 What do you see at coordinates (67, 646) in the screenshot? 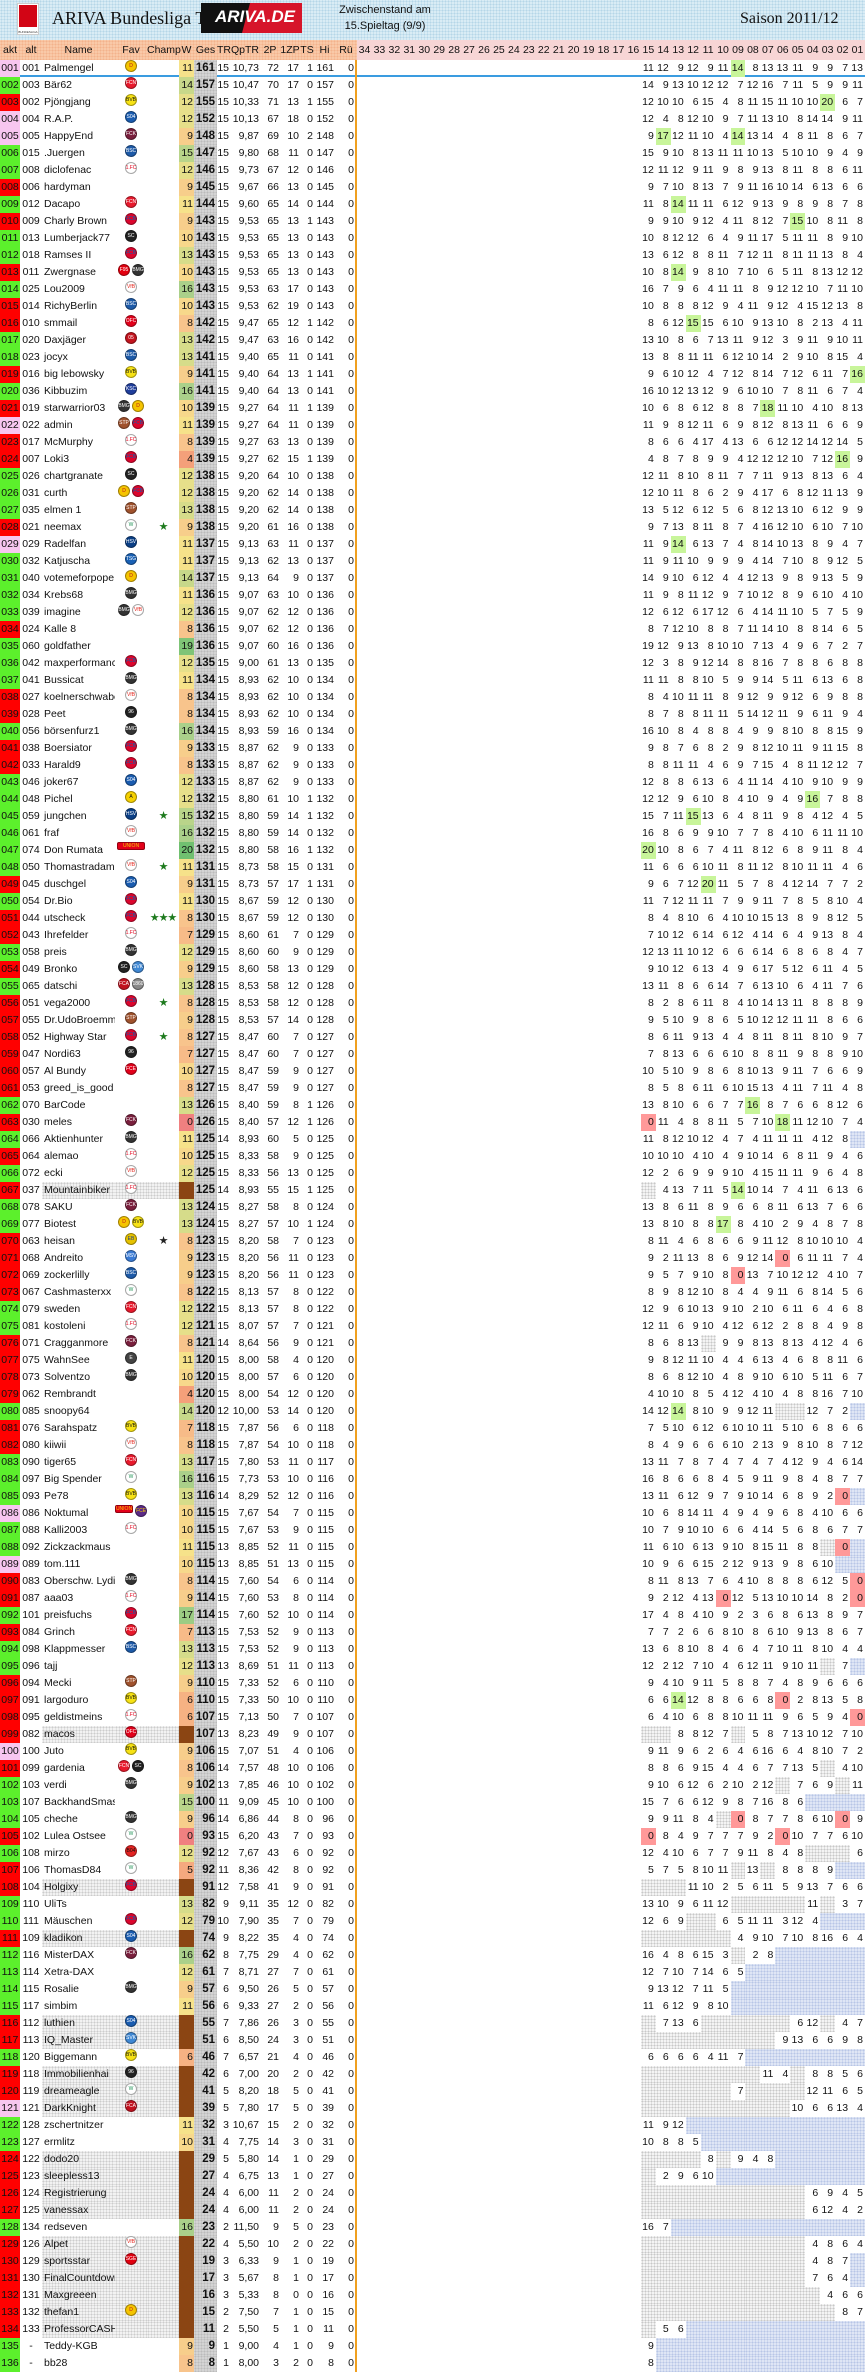
I see `player-name: goldfather` at bounding box center [67, 646].